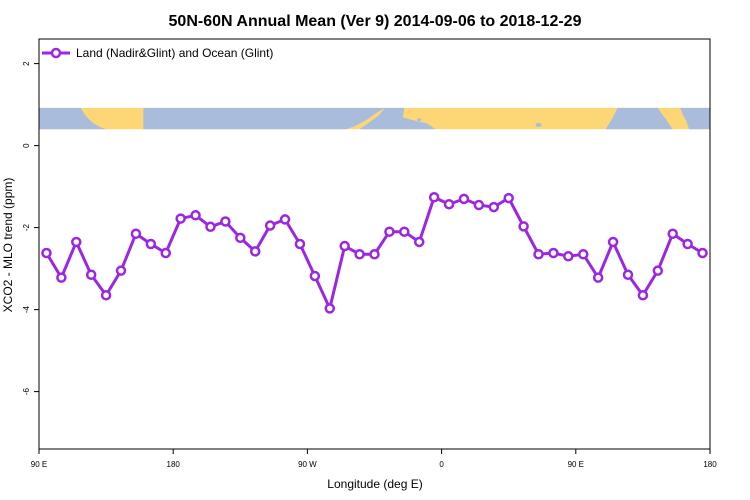 The width and height of the screenshot is (750, 500). What do you see at coordinates (374, 484) in the screenshot?
I see `x-axis-label: Longitude (deg E)` at bounding box center [374, 484].